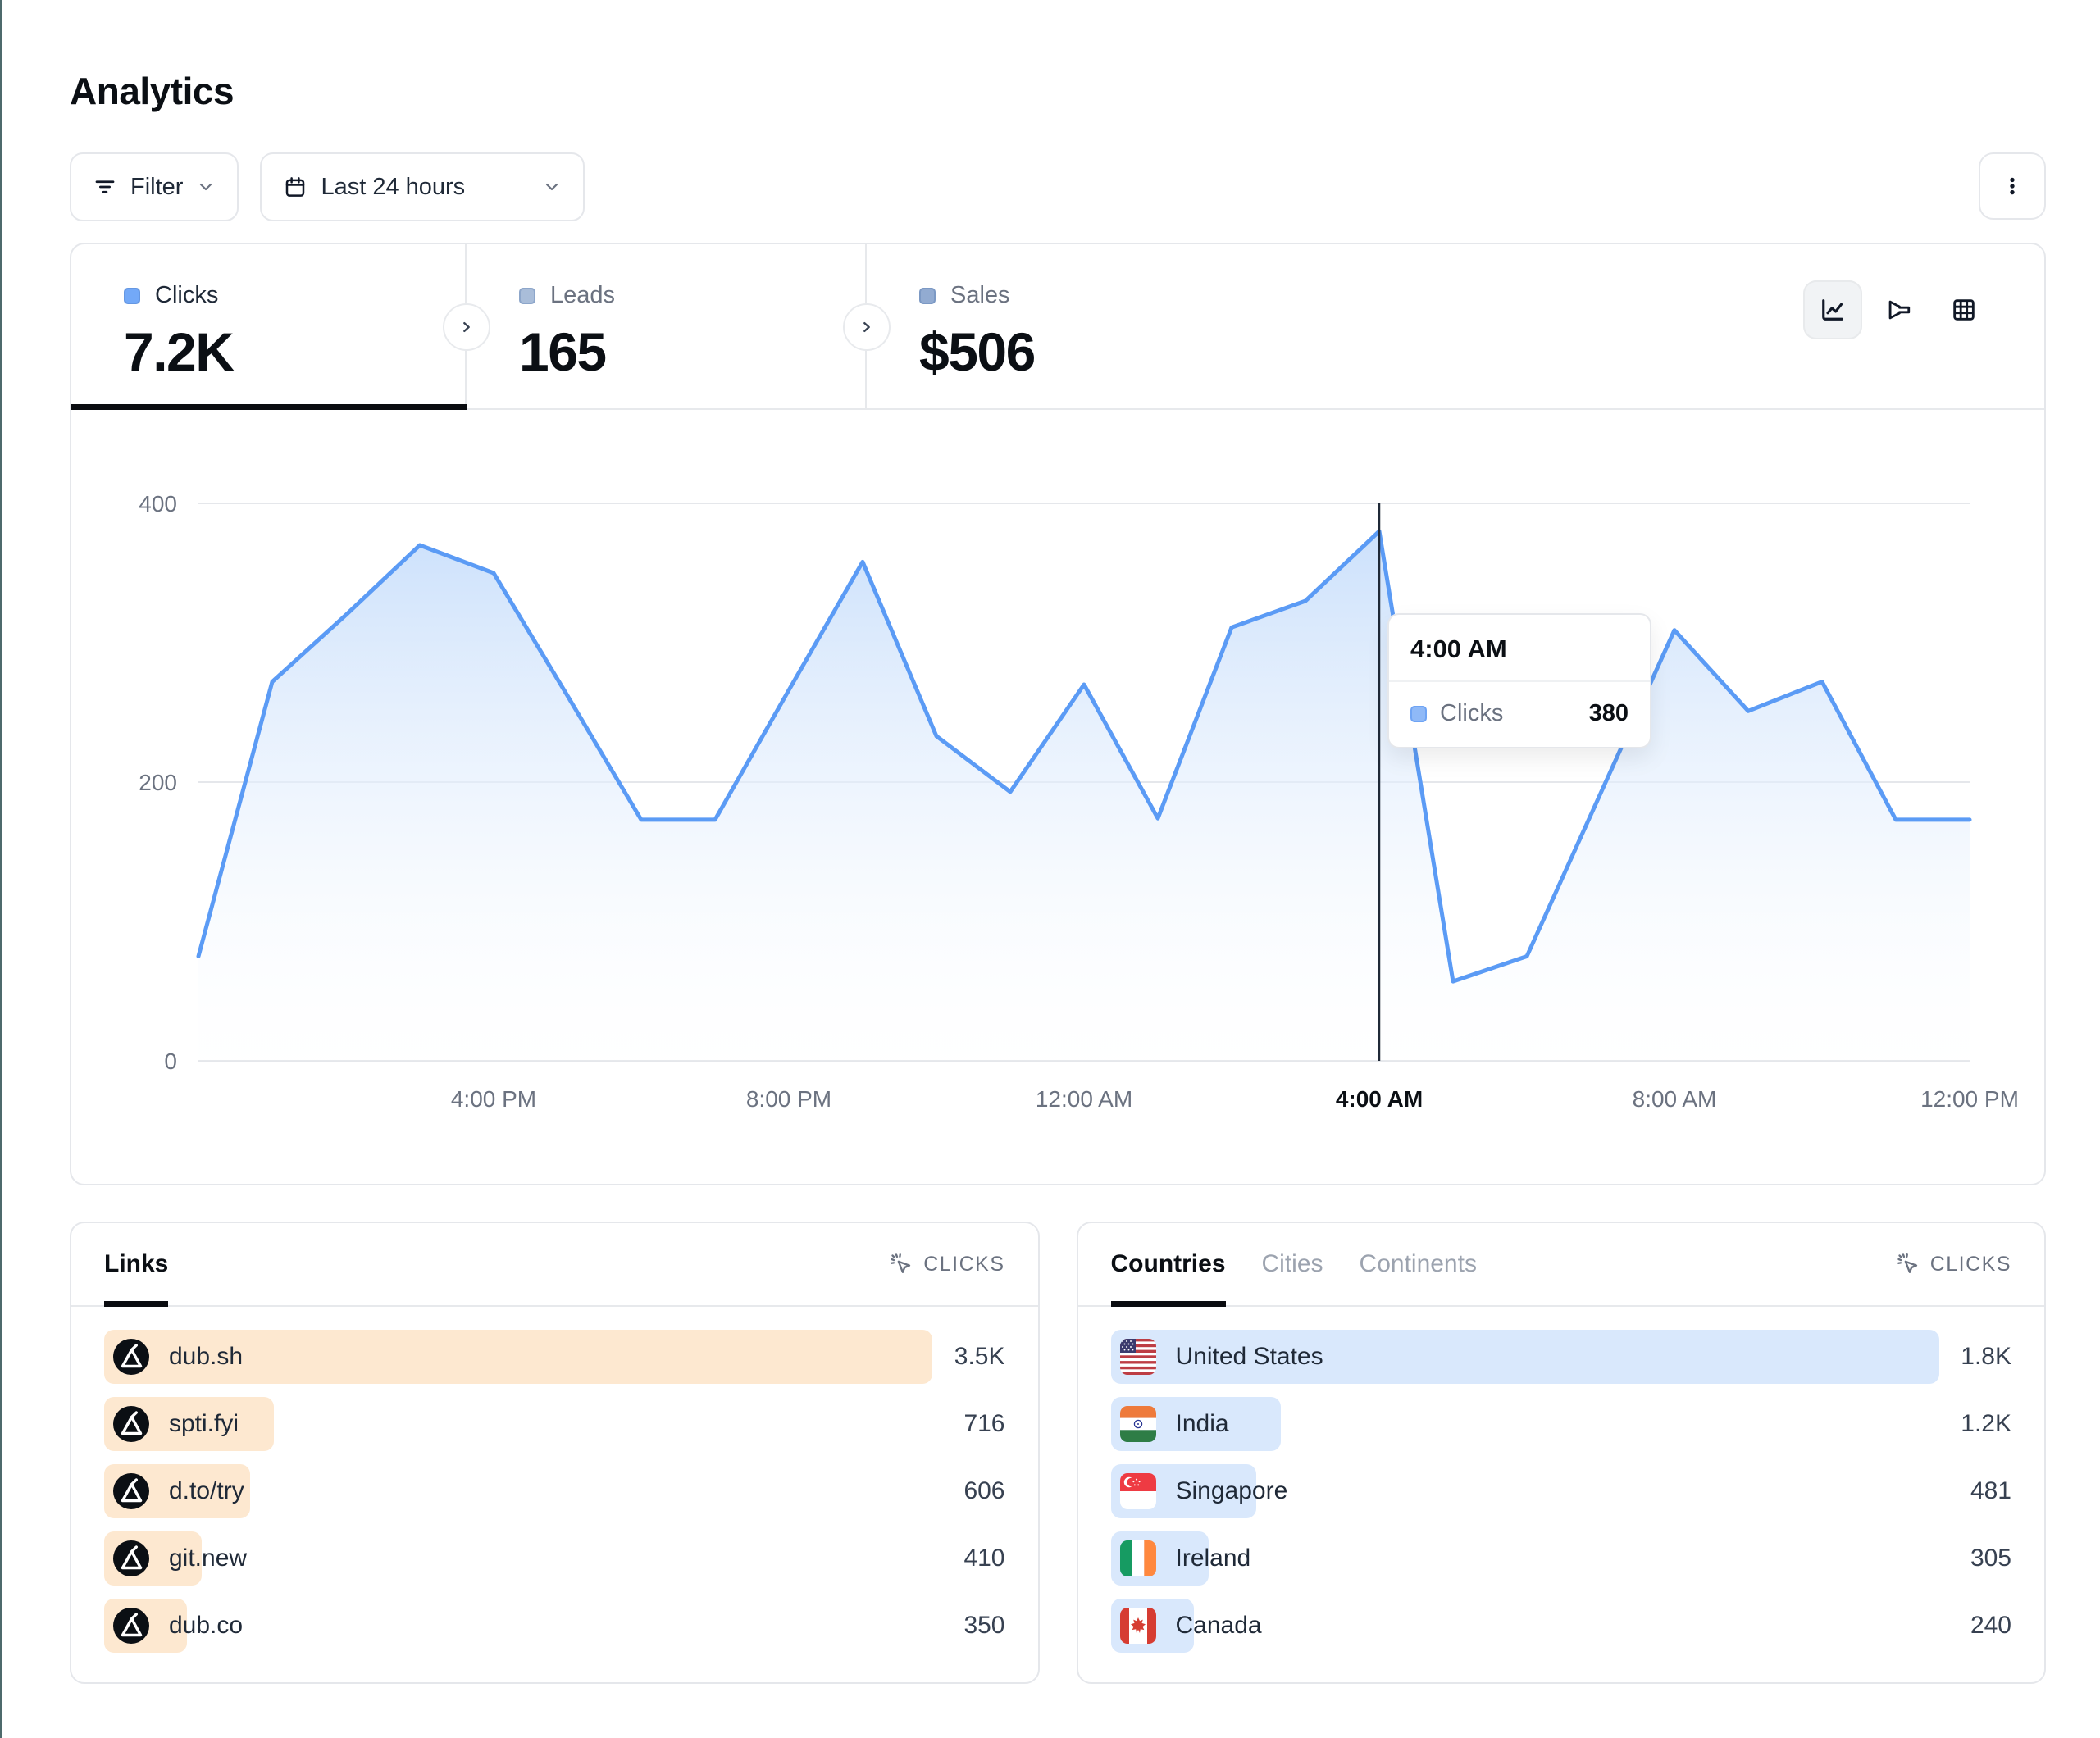 The image size is (2100, 1738). I want to click on link-row: dub.sh 3.5K, so click(554, 1357).